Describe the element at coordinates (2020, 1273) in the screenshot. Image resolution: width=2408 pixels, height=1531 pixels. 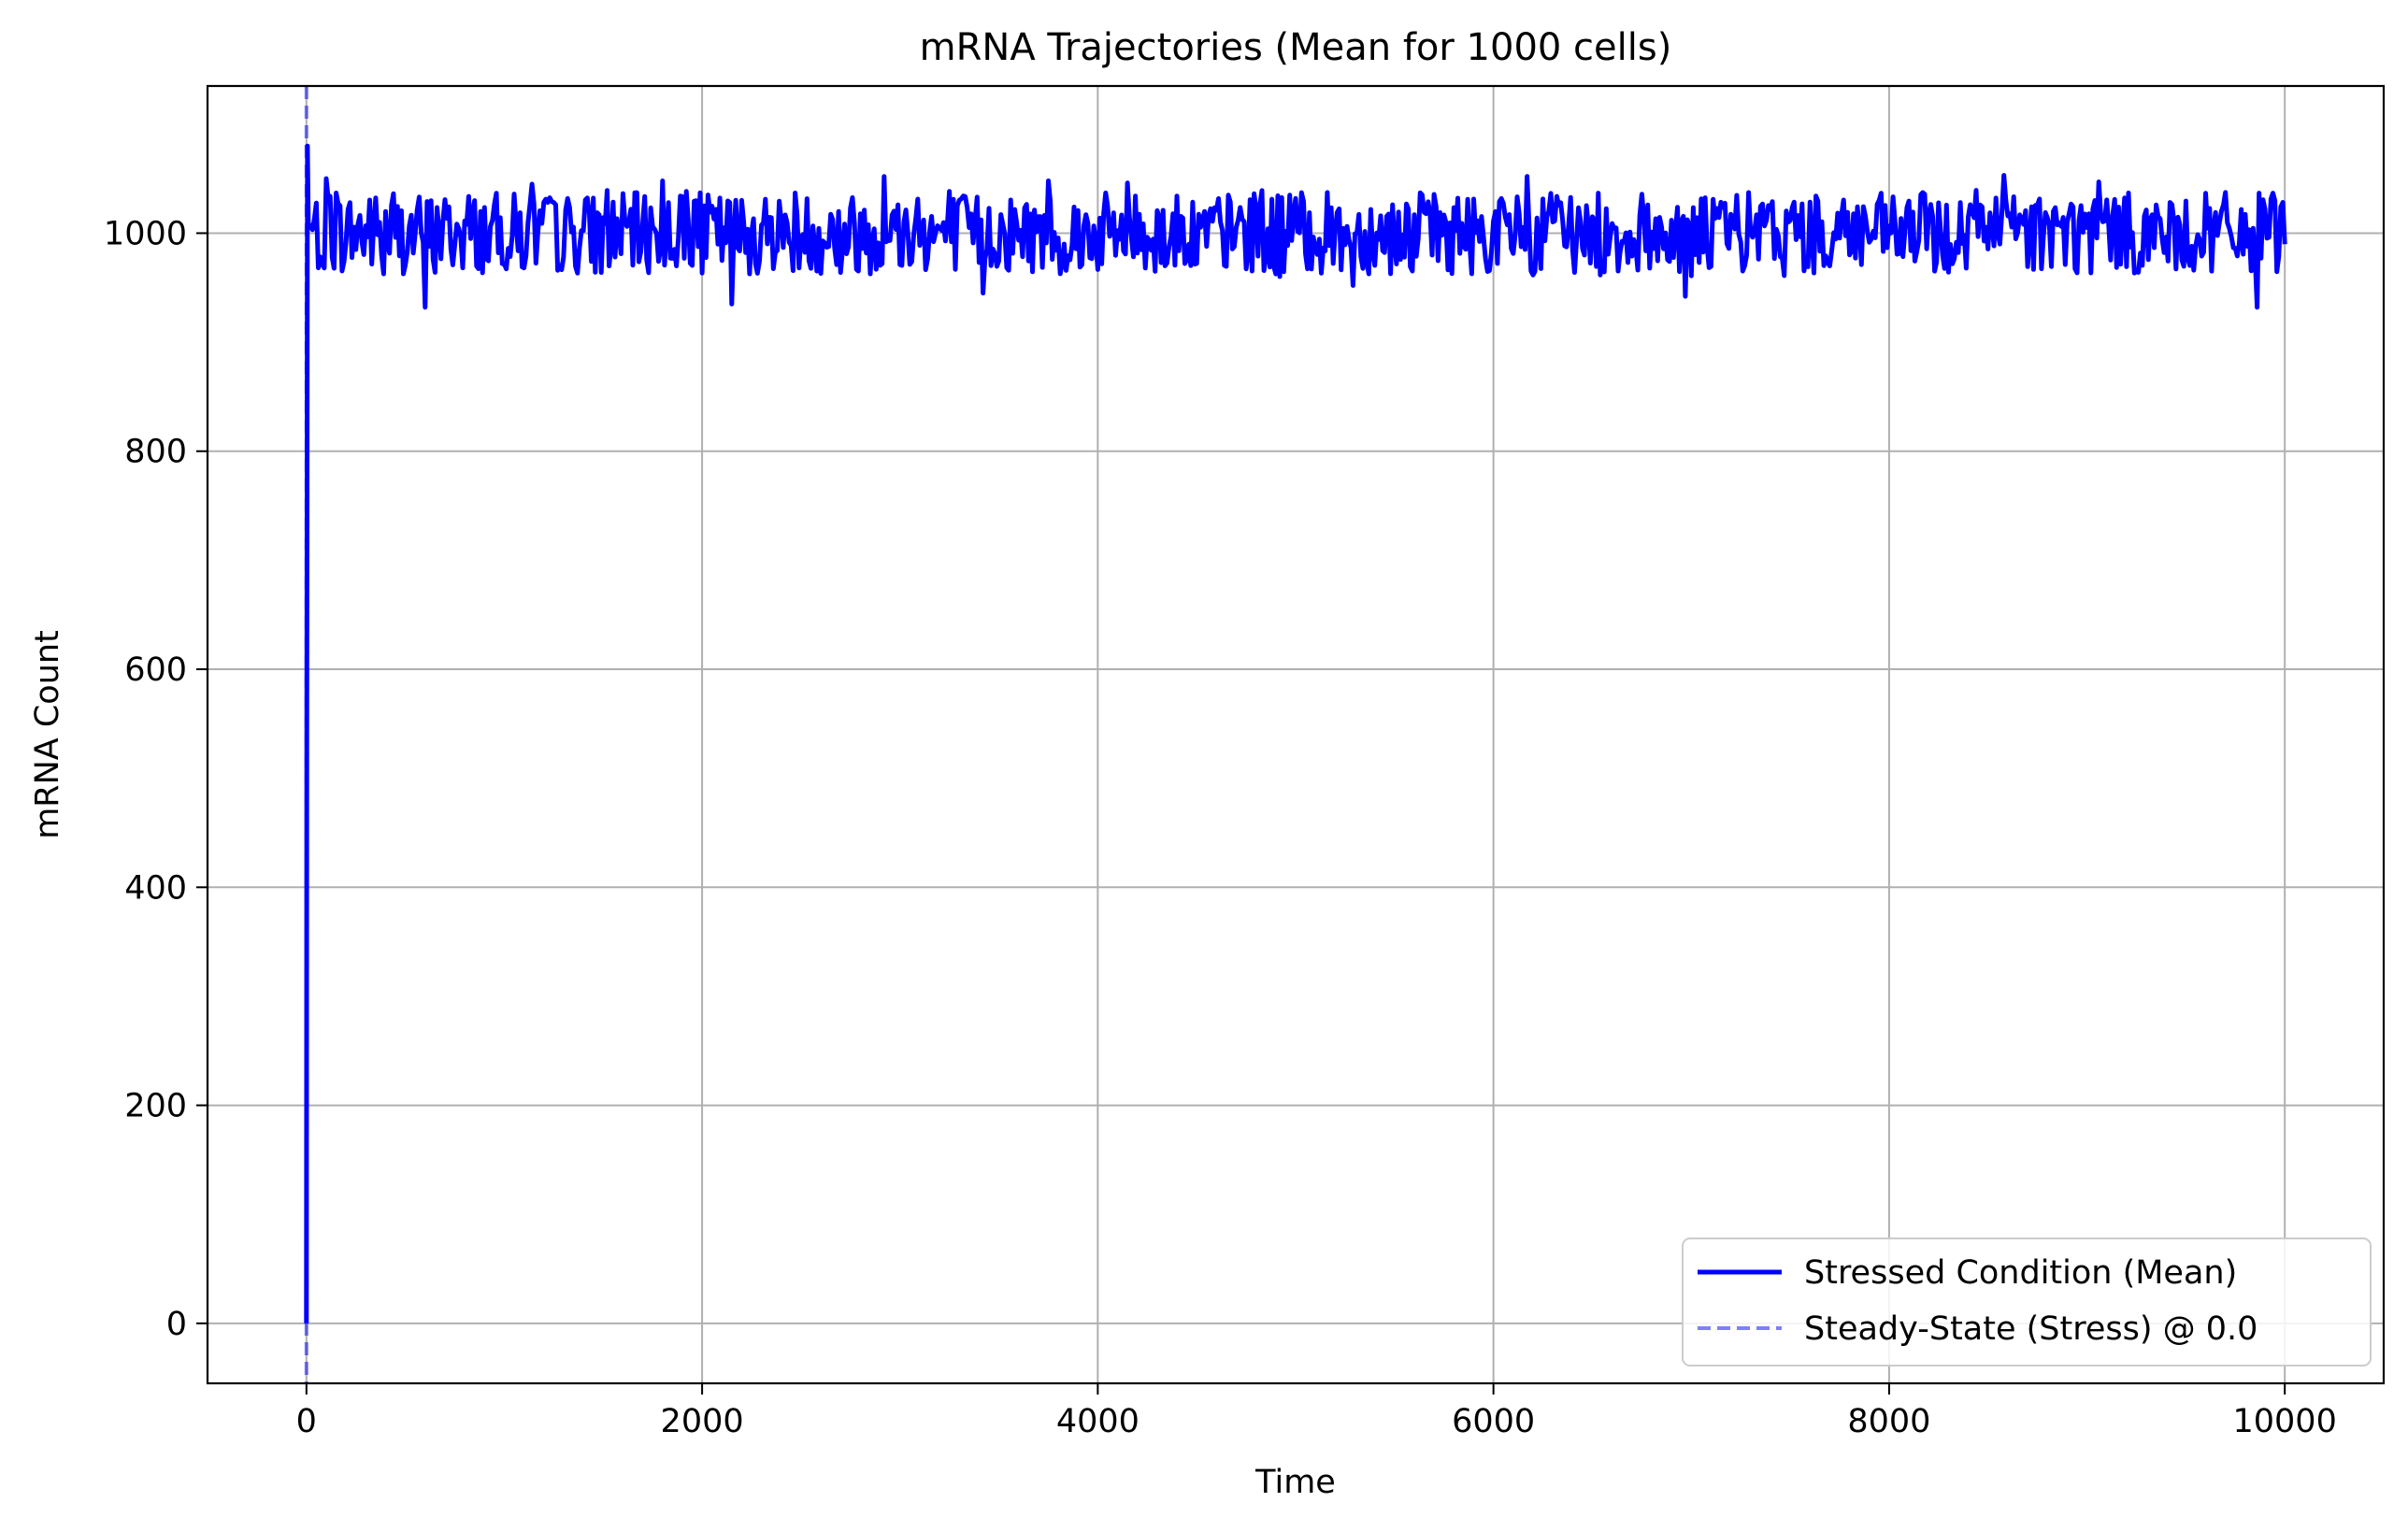
I see `legend-label-stressed: Stressed Condition (Mean)` at that location.